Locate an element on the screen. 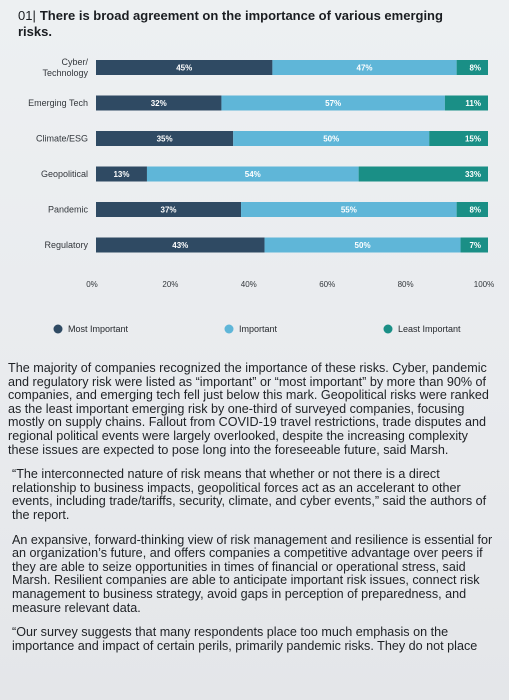 The image size is (509, 700). category-label: Emerging Tech is located at coordinates (58, 103).